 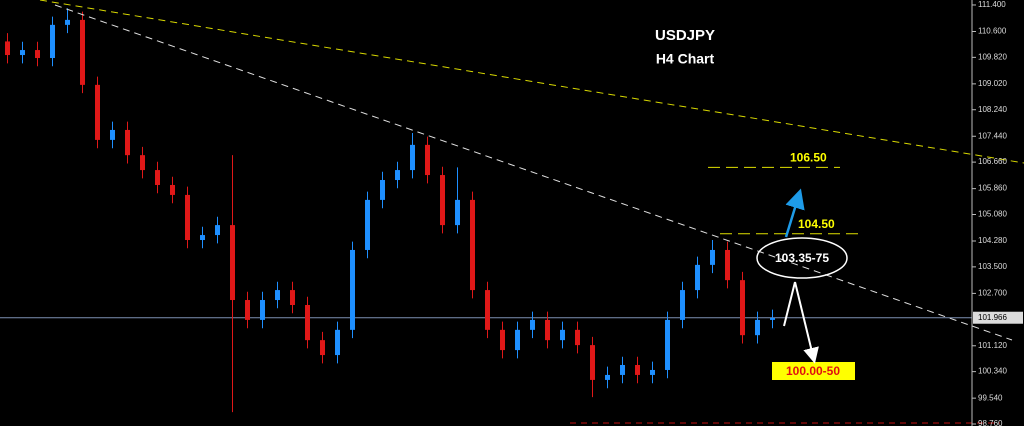 I want to click on chart-title: USDJPY, so click(x=685, y=35).